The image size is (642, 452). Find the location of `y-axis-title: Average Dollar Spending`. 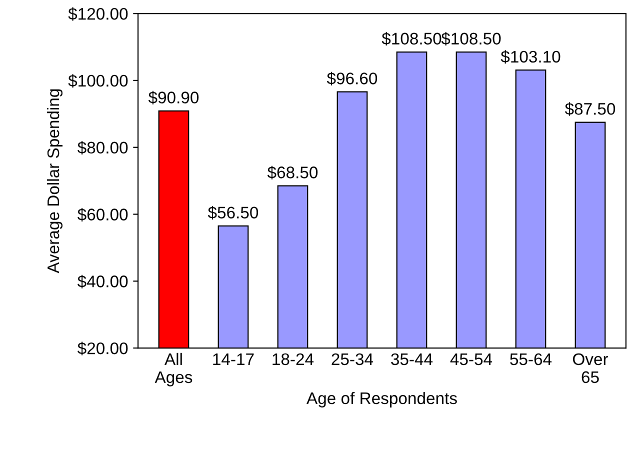

y-axis-title: Average Dollar Spending is located at coordinates (54, 181).